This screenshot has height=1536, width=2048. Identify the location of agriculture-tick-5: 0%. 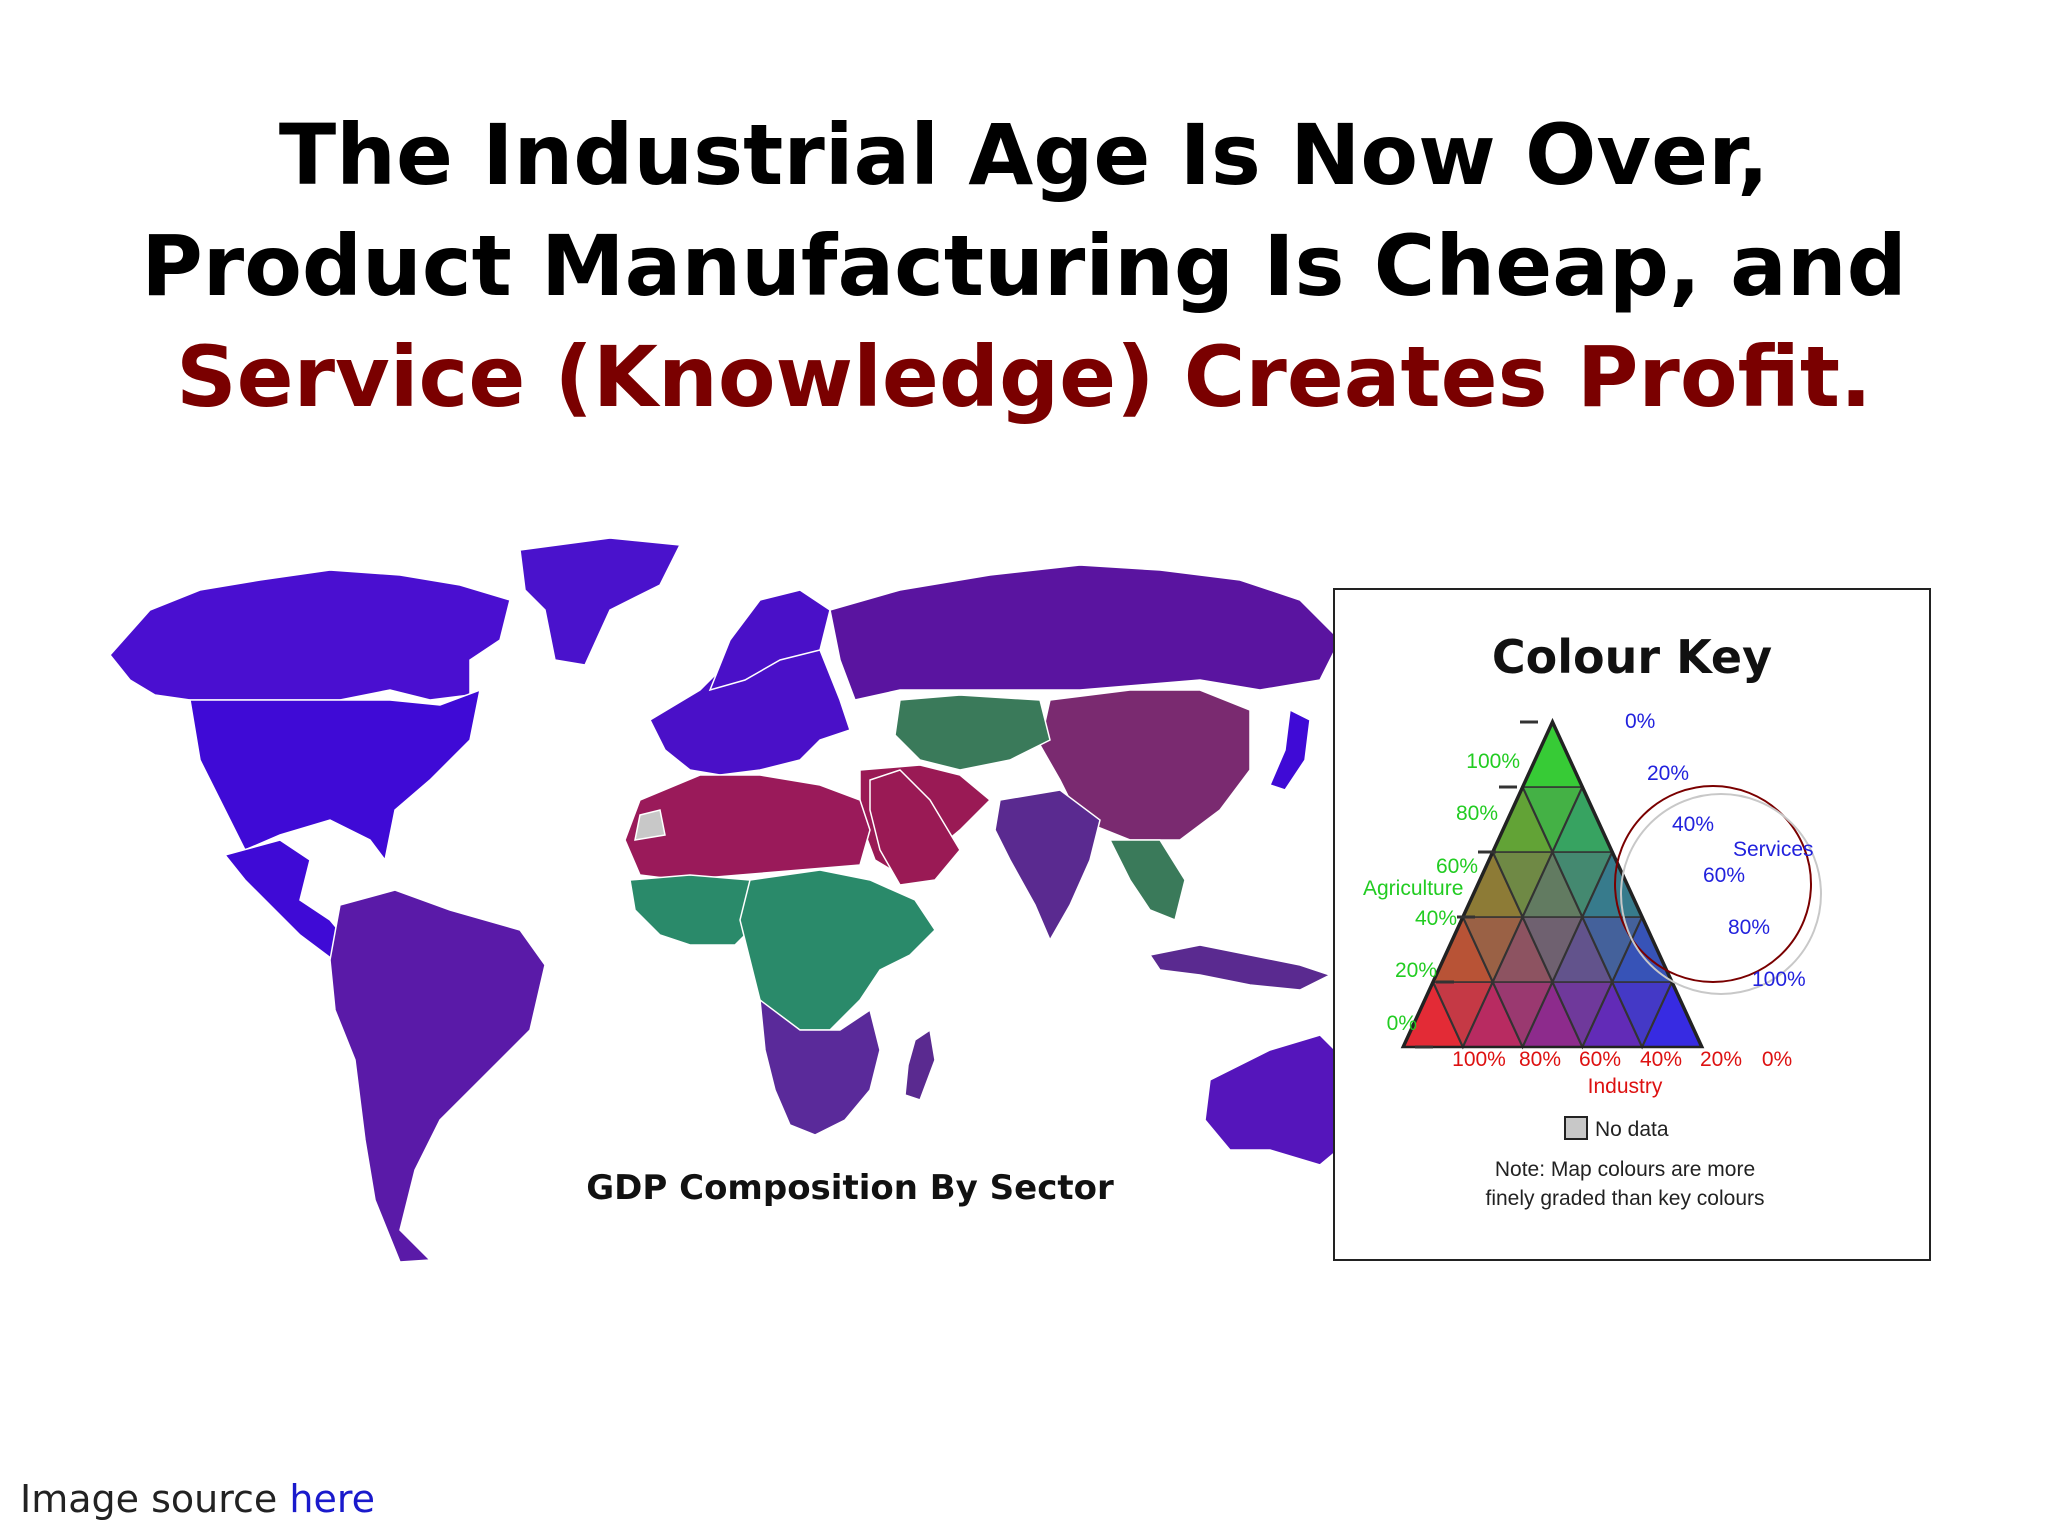
(1402, 1023).